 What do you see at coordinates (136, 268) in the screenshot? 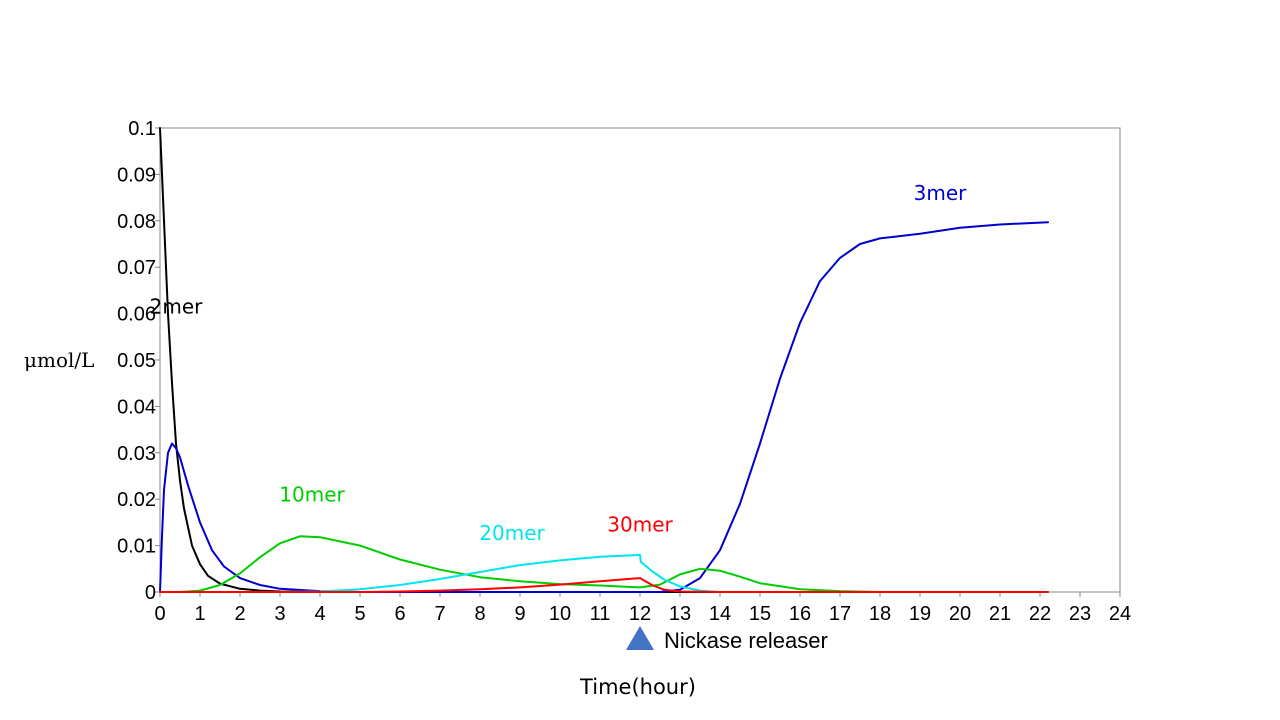
I see `y-tick-label: 0.07` at bounding box center [136, 268].